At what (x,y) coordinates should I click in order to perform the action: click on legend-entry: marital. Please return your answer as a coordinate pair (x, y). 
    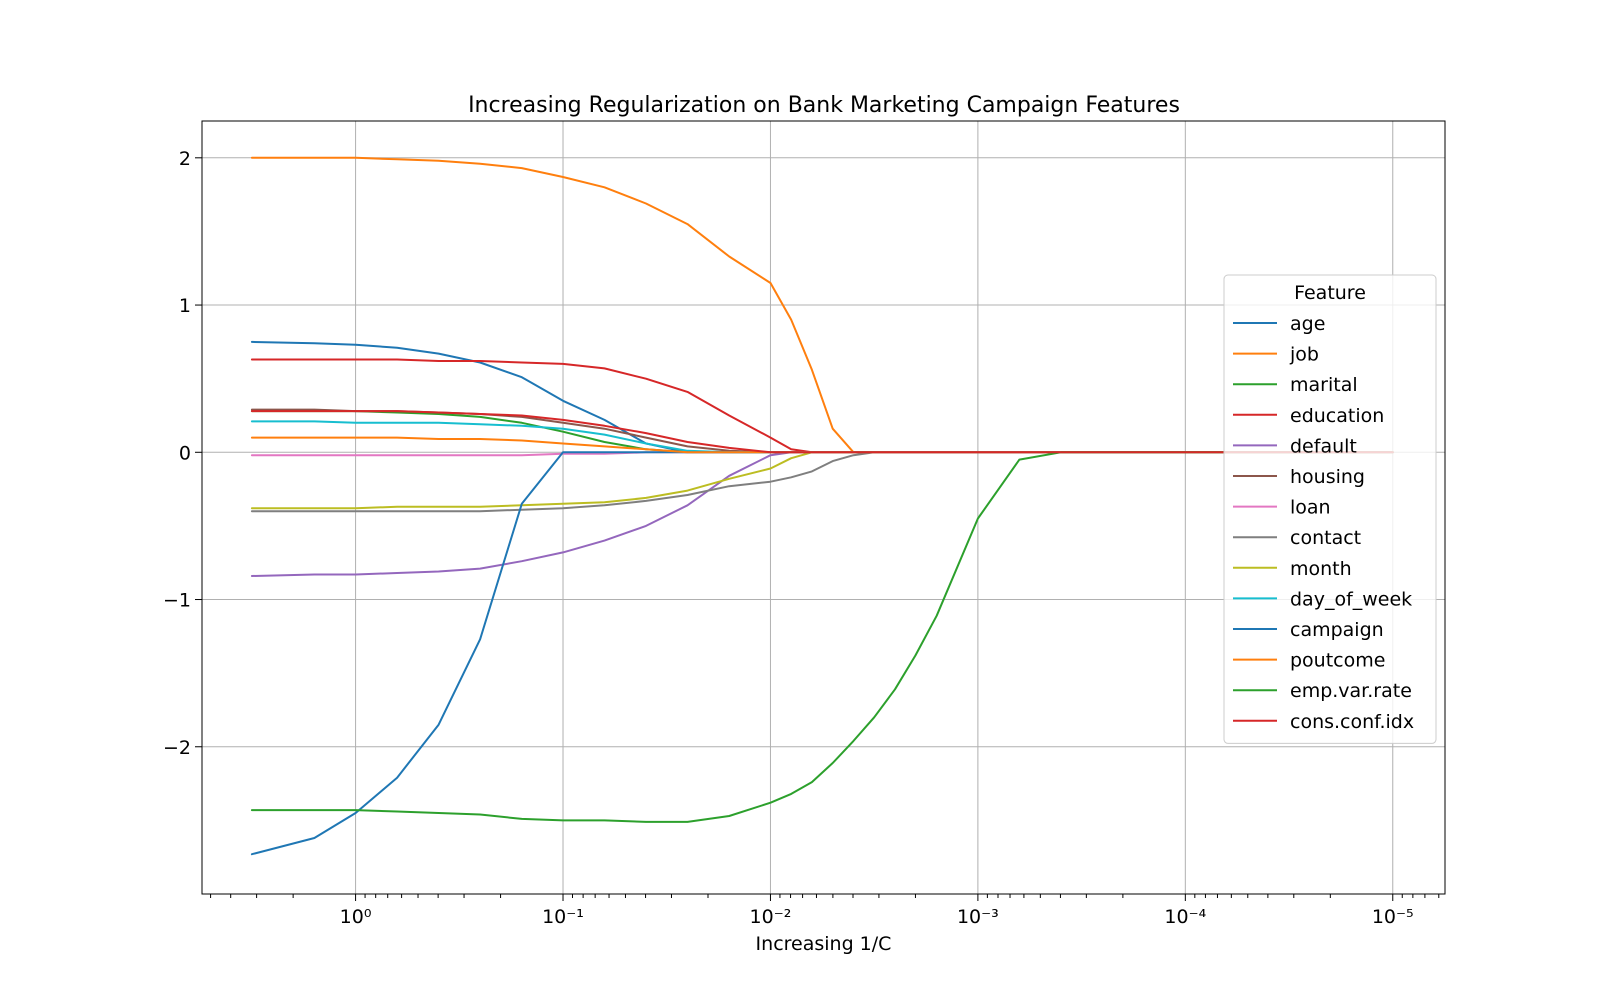
    Looking at the image, I should click on (1324, 385).